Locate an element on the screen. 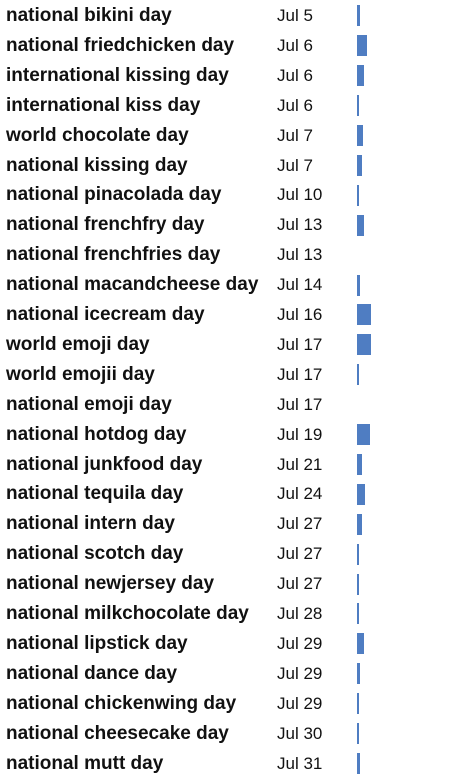 This screenshot has height=779, width=474. chart-row: national frenchfries day Jul 13 is located at coordinates (237, 255).